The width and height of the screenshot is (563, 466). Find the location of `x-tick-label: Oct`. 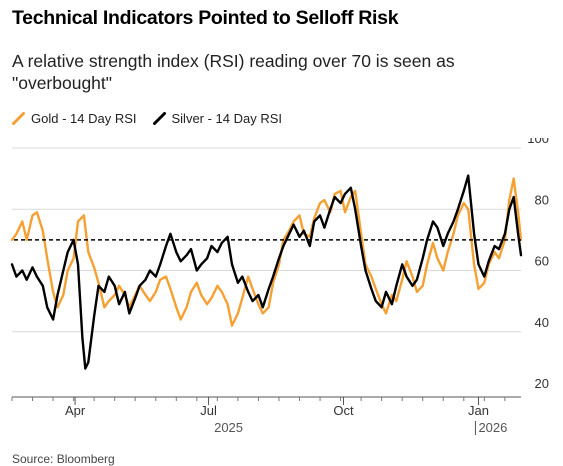

x-tick-label: Oct is located at coordinates (343, 410).